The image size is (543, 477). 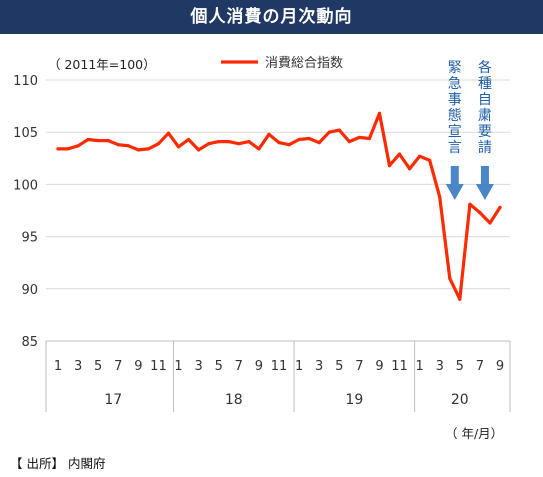 What do you see at coordinates (58, 463) in the screenshot?
I see `source-note: 【 出所】 内閣府` at bounding box center [58, 463].